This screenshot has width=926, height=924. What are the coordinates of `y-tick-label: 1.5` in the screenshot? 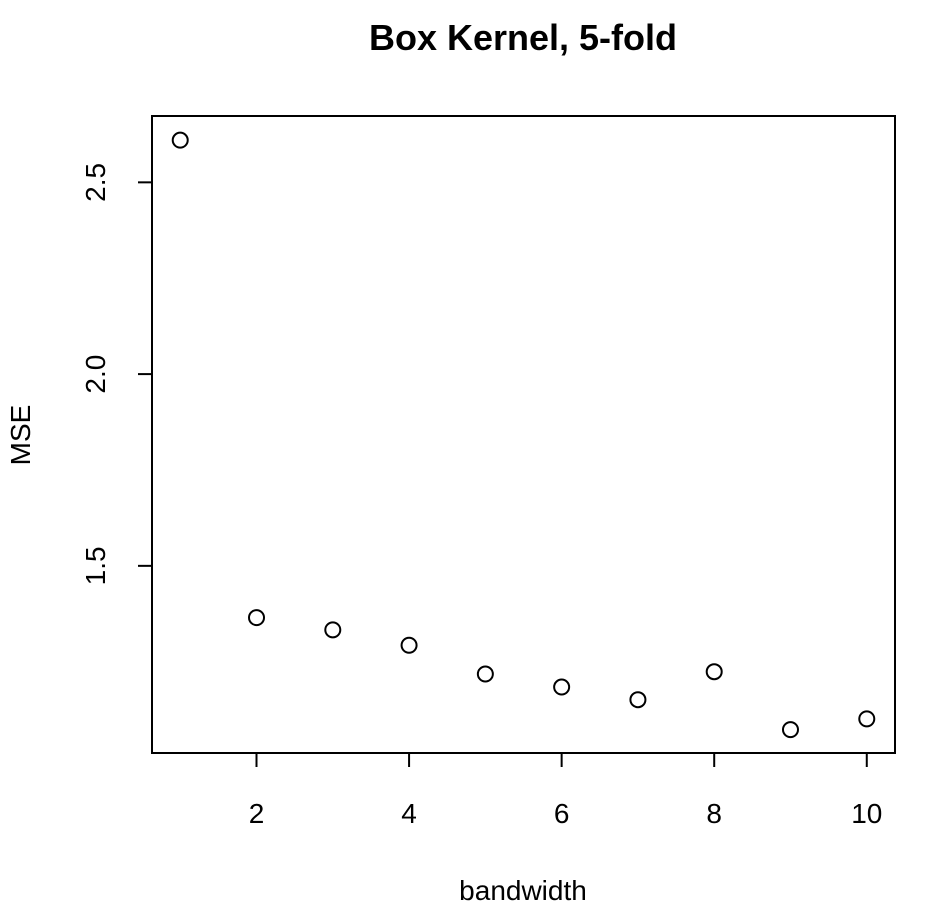 It's located at (95, 565).